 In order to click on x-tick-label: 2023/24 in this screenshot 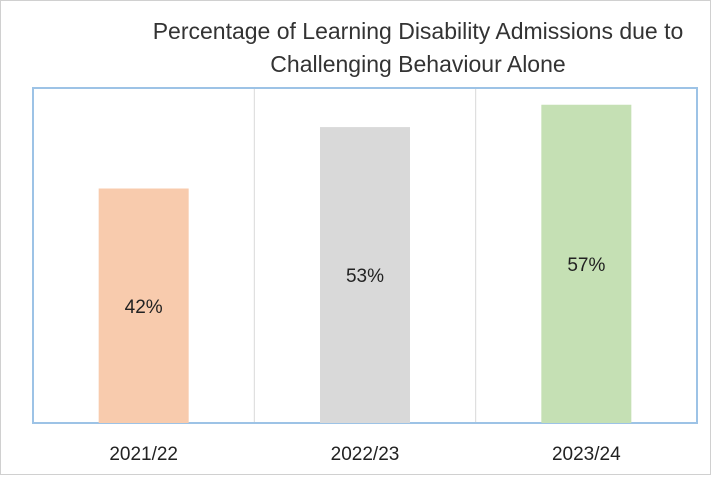, I will do `click(586, 454)`.